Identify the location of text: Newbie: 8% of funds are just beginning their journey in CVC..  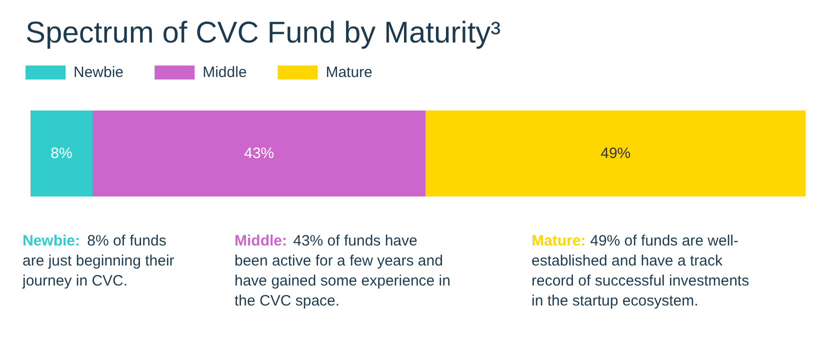
(98, 261).